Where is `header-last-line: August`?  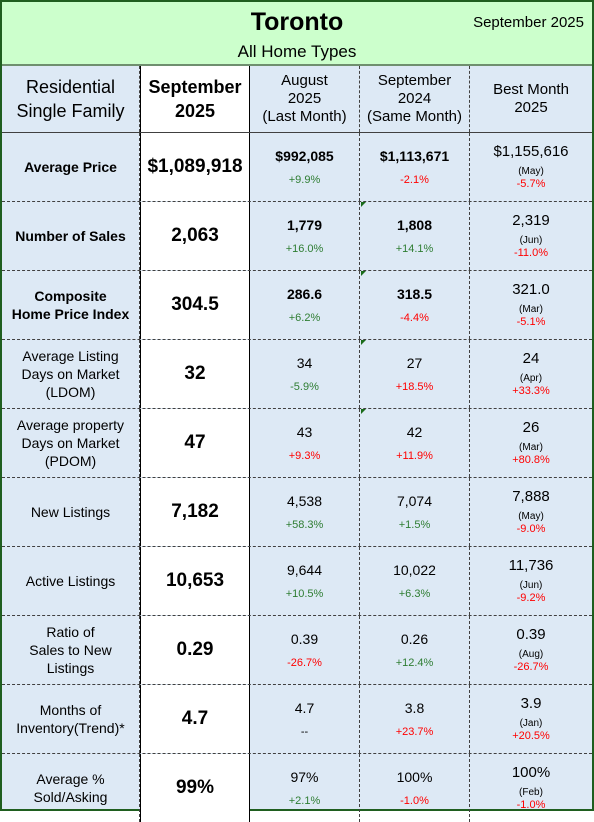 header-last-line: August is located at coordinates (304, 80).